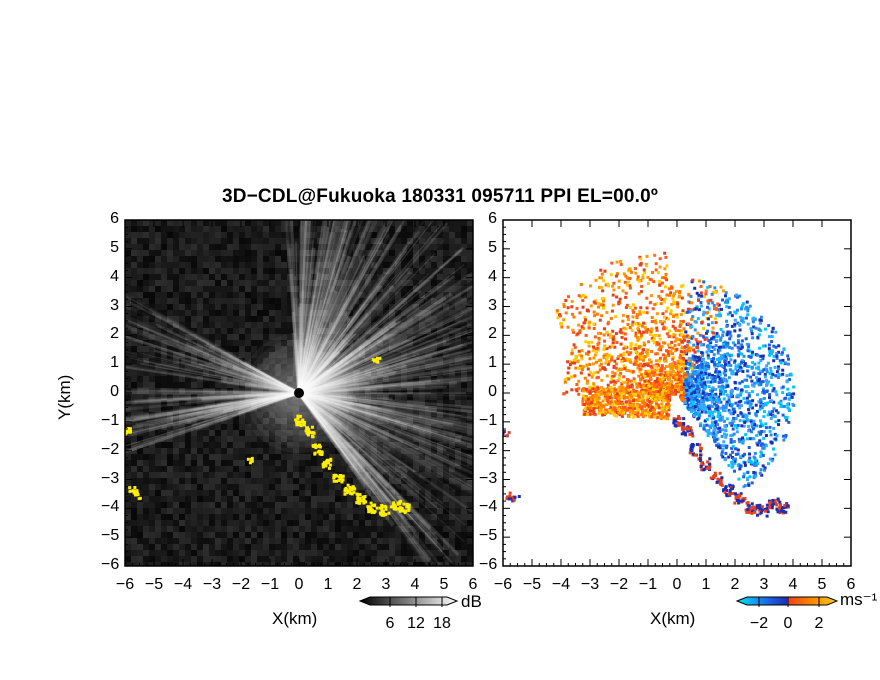  I want to click on velocity-colorbar-tick-label: −2, so click(759, 623).